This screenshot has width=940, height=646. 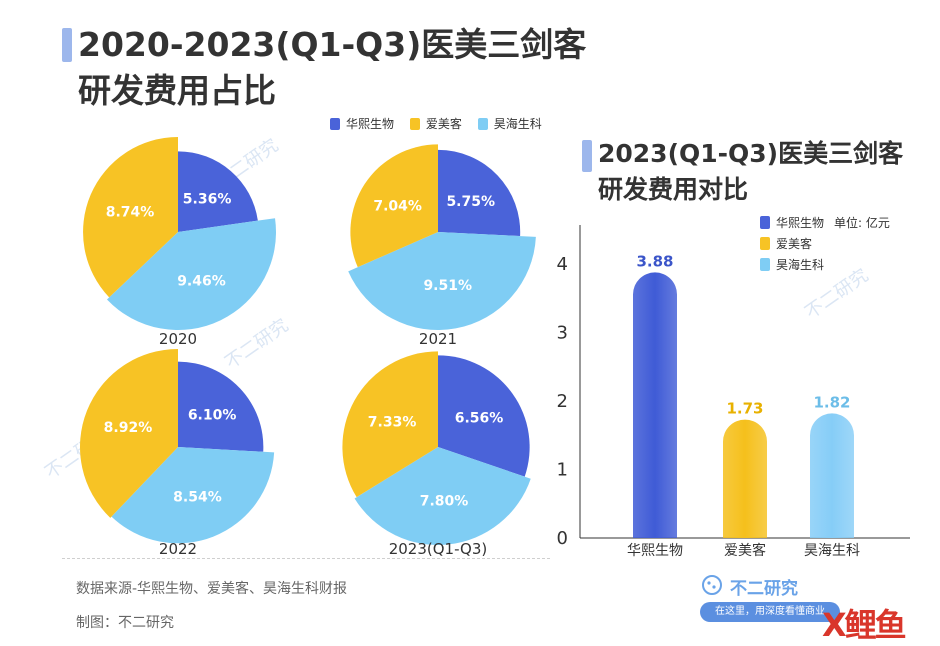 What do you see at coordinates (435, 123) in the screenshot?
I see `legend-item-aimeike: 爱美客` at bounding box center [435, 123].